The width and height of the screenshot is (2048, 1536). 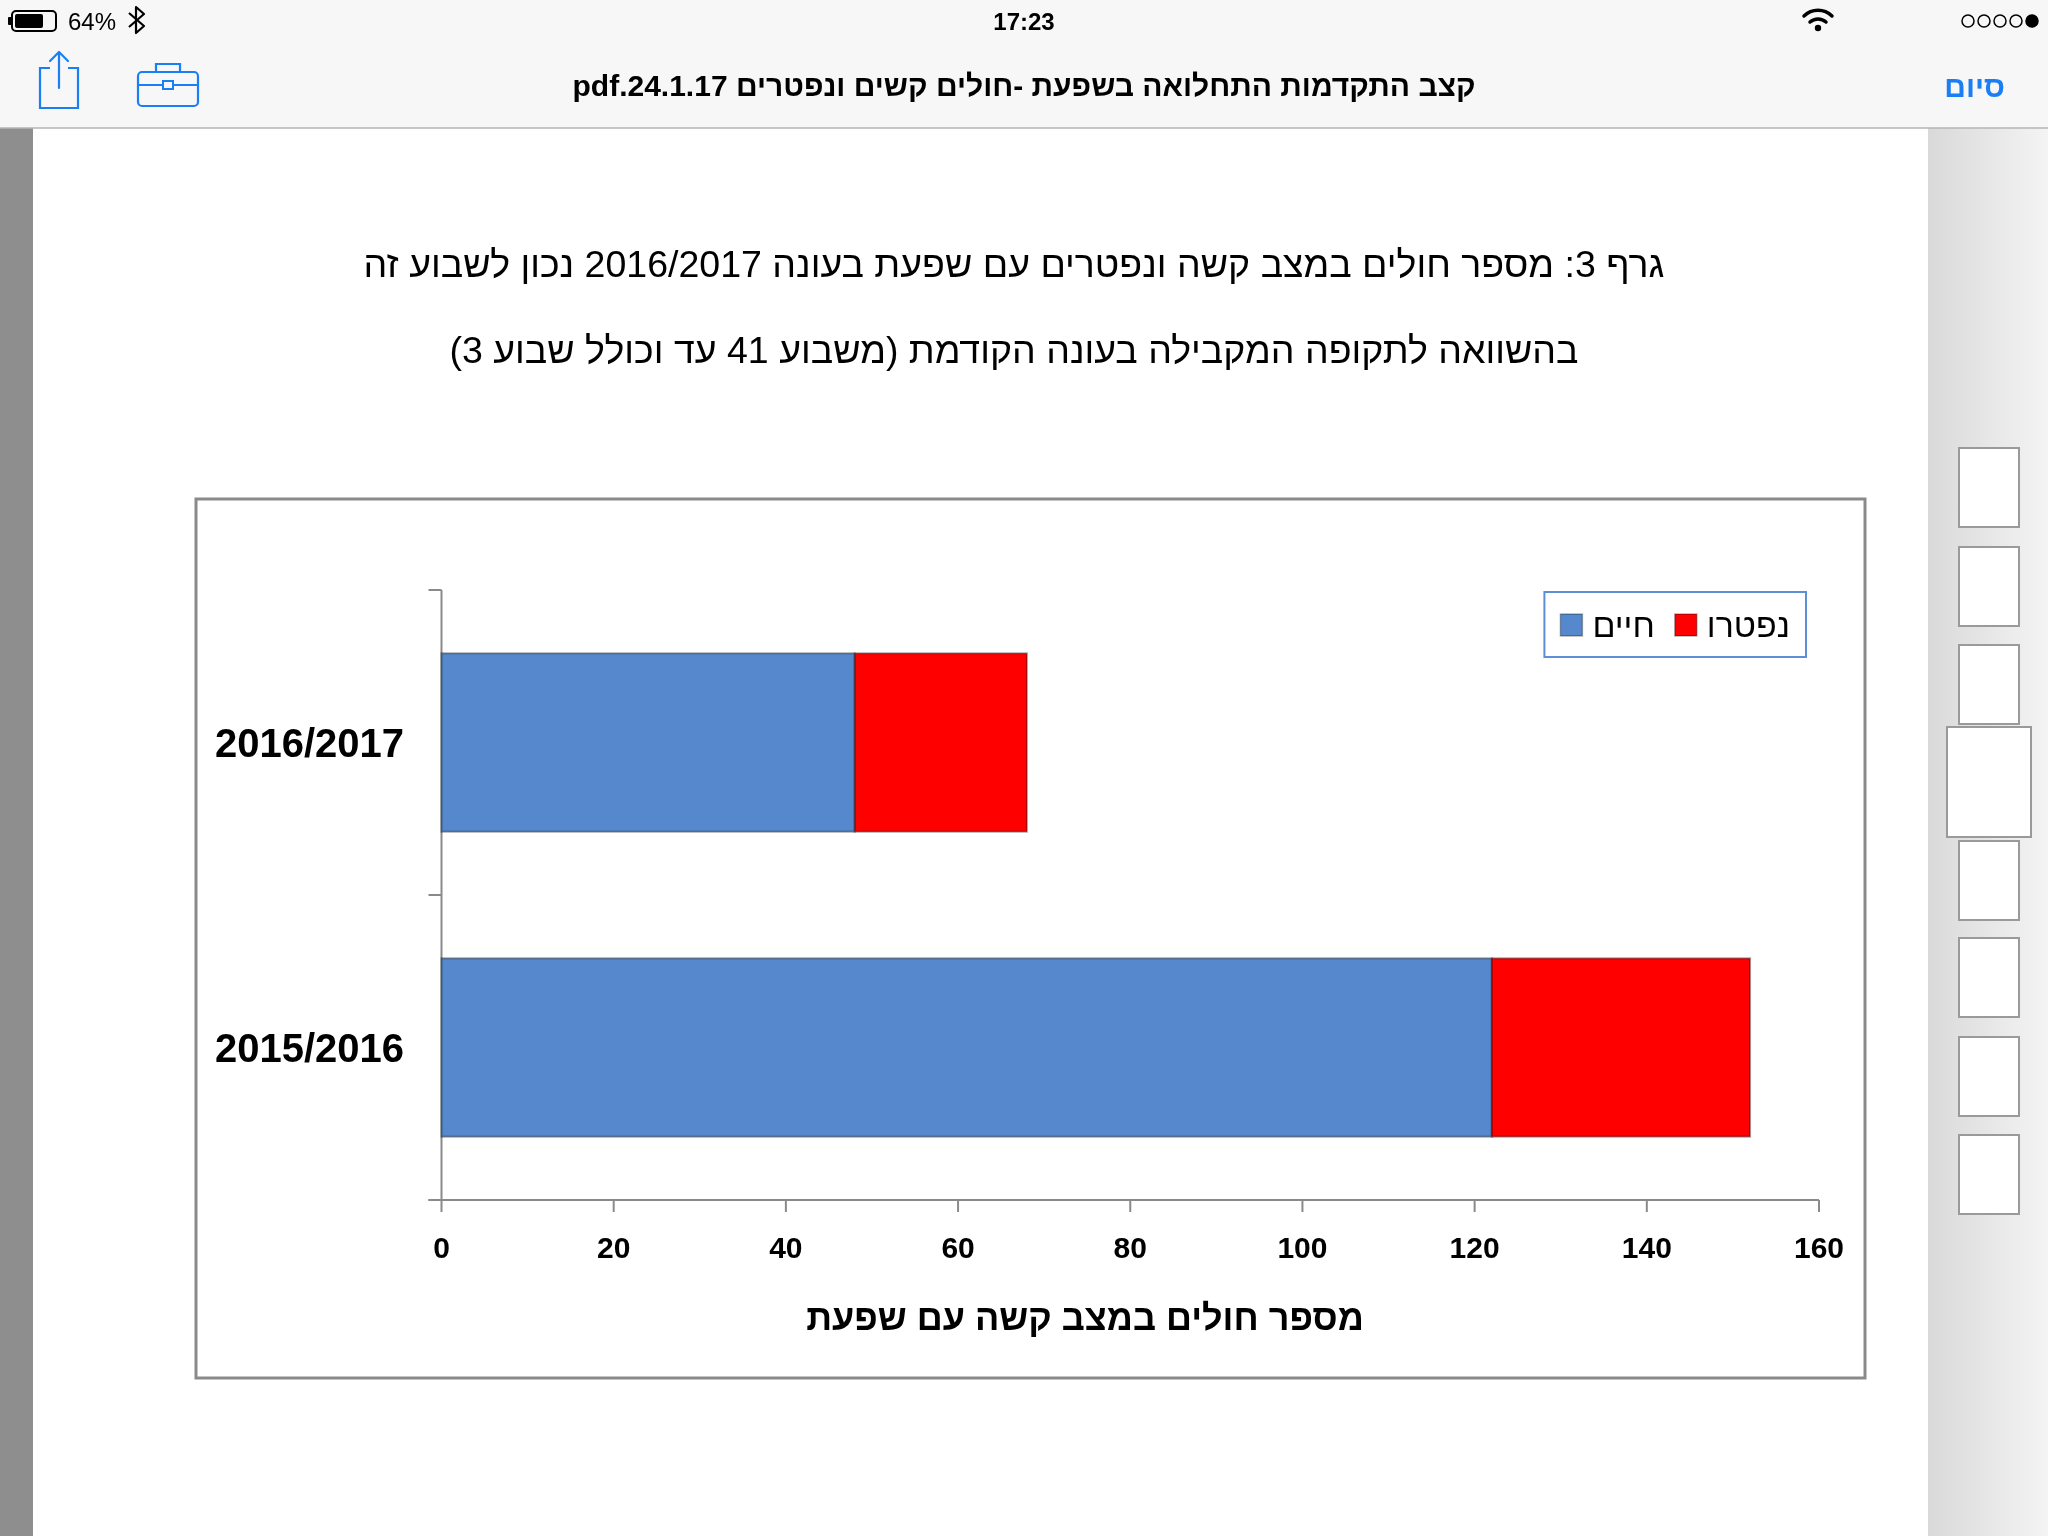 I want to click on category-label: 2016/2017, so click(x=309, y=742).